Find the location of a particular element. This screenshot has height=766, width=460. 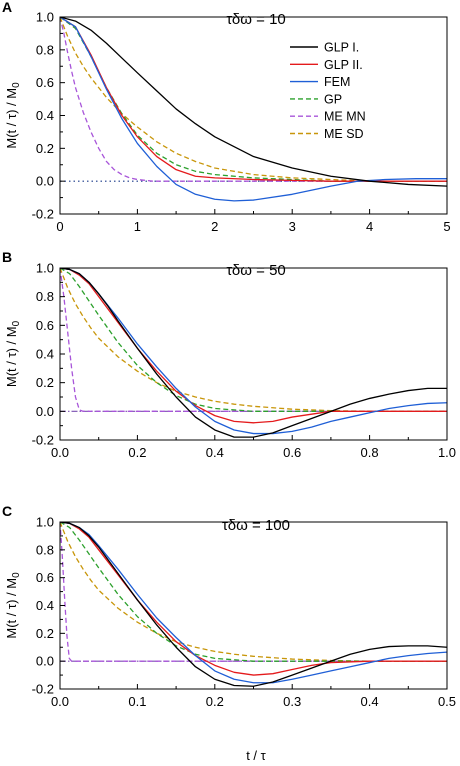

legend-item: GLP I. is located at coordinates (324, 48).